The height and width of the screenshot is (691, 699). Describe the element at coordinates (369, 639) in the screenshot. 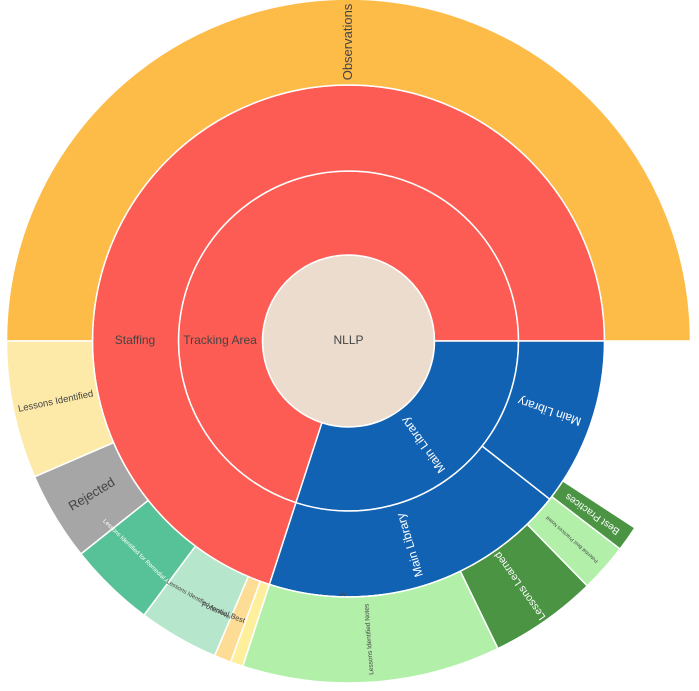

I see `ring3-label-lessons-identified-notes: Lessons Identified Notes` at that location.